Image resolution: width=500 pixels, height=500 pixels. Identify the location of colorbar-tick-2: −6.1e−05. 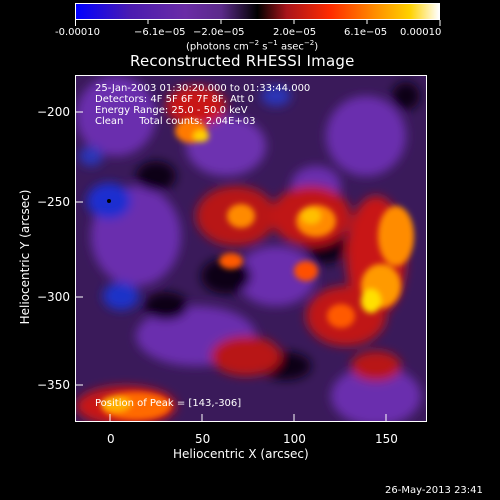
(160, 32).